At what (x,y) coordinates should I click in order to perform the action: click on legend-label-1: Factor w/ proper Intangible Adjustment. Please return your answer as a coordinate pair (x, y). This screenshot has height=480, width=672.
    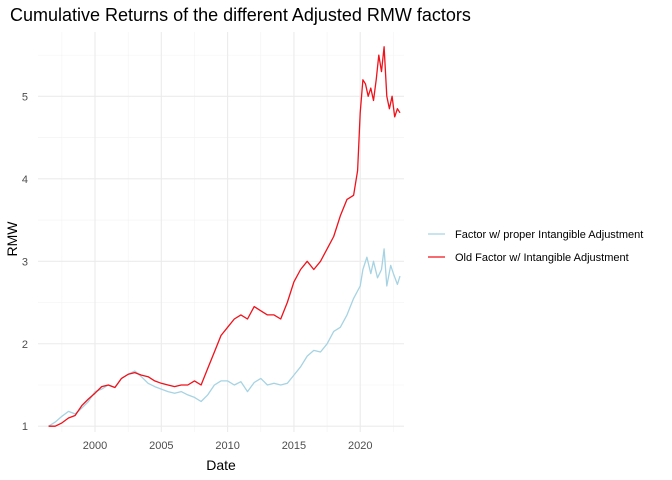
    Looking at the image, I should click on (549, 235).